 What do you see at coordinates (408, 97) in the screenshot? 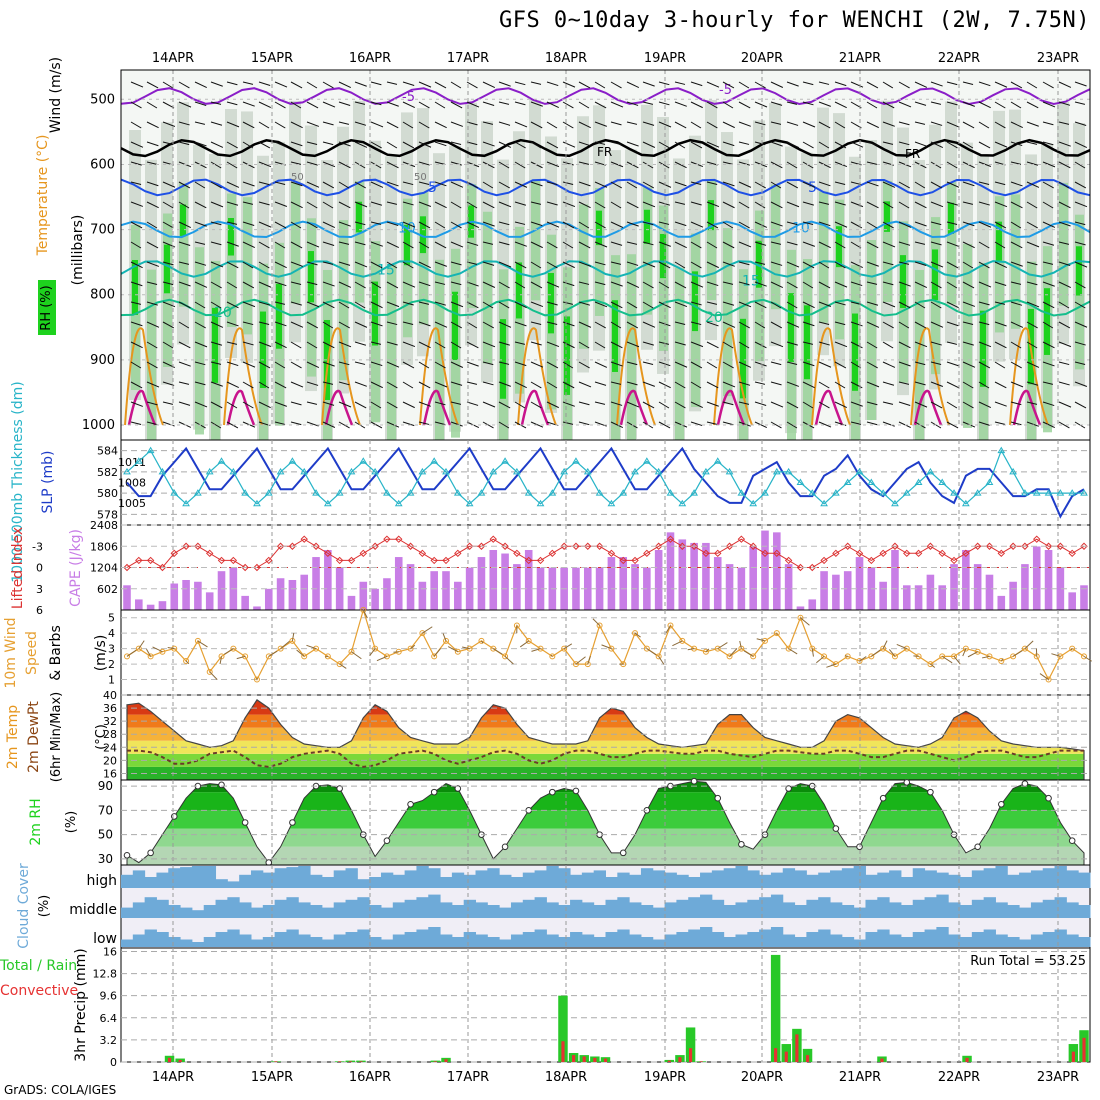
I see `label-minus5: -5` at bounding box center [408, 97].